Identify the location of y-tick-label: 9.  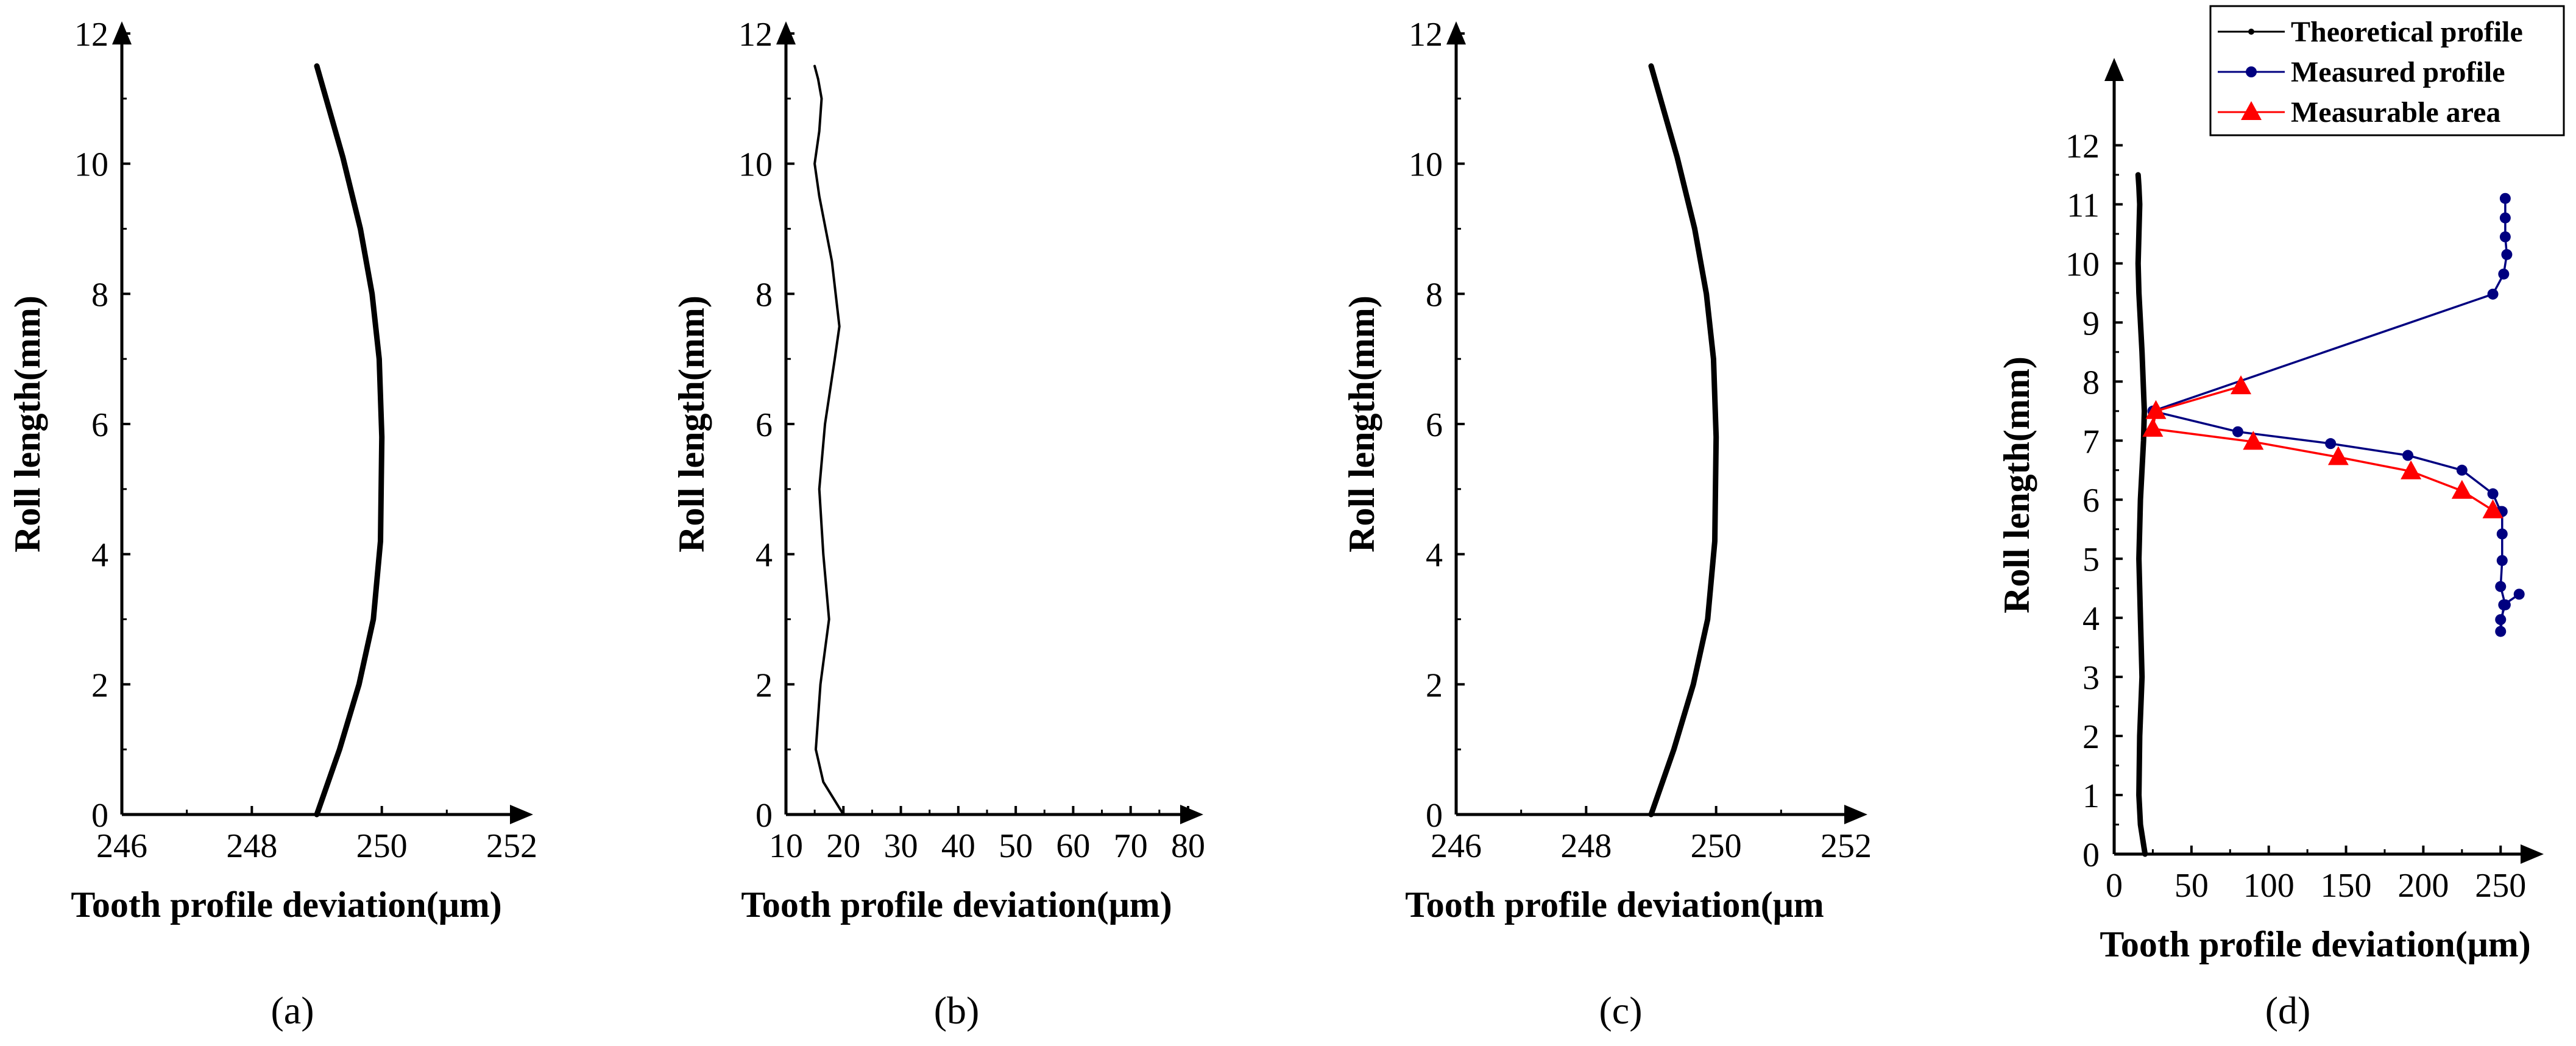
(2091, 324).